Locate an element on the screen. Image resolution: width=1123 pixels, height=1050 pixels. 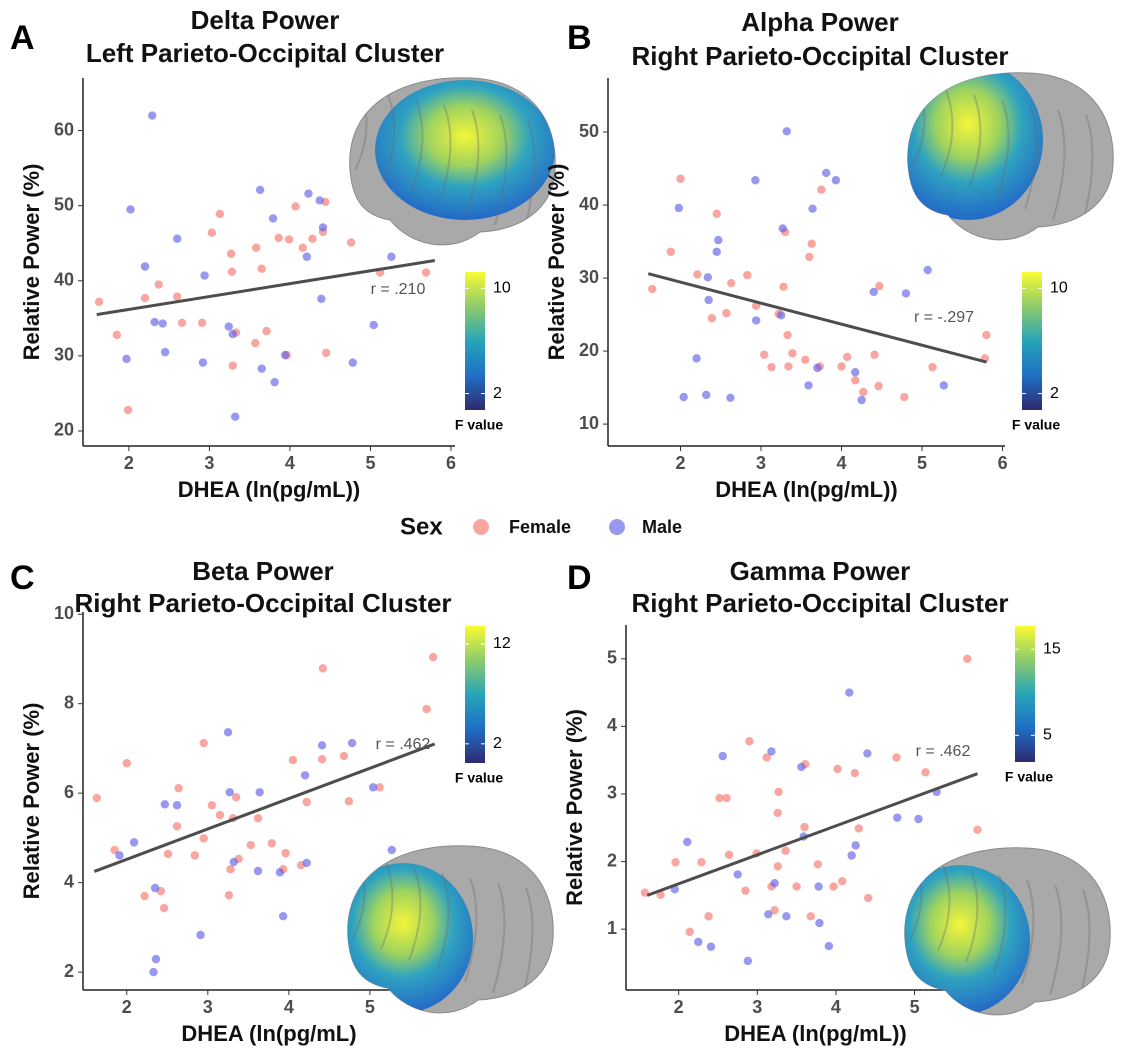
x-tick-label: 3 is located at coordinates (761, 463).